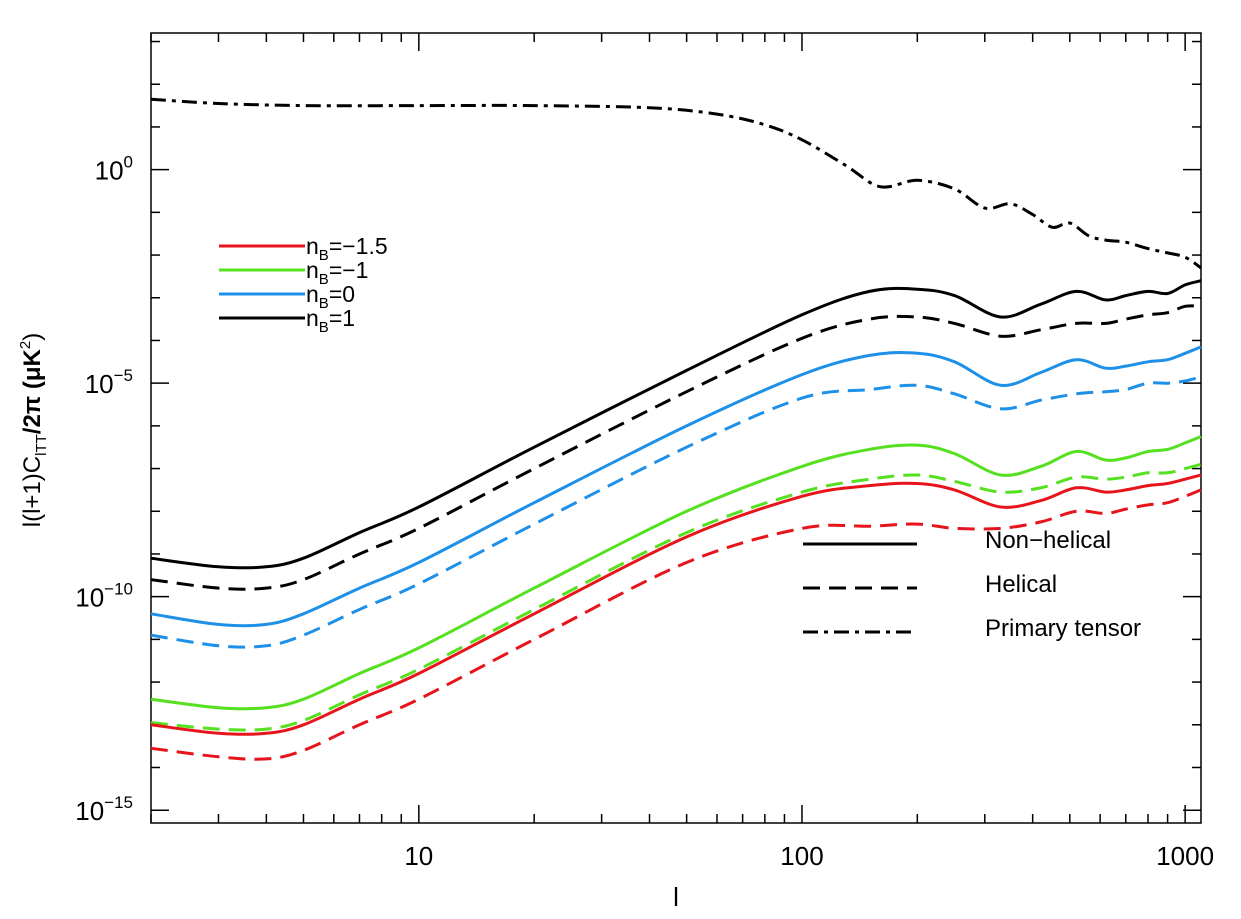 The width and height of the screenshot is (1241, 919). What do you see at coordinates (1021, 584) in the screenshot?
I see `legend-style-label: Helical` at bounding box center [1021, 584].